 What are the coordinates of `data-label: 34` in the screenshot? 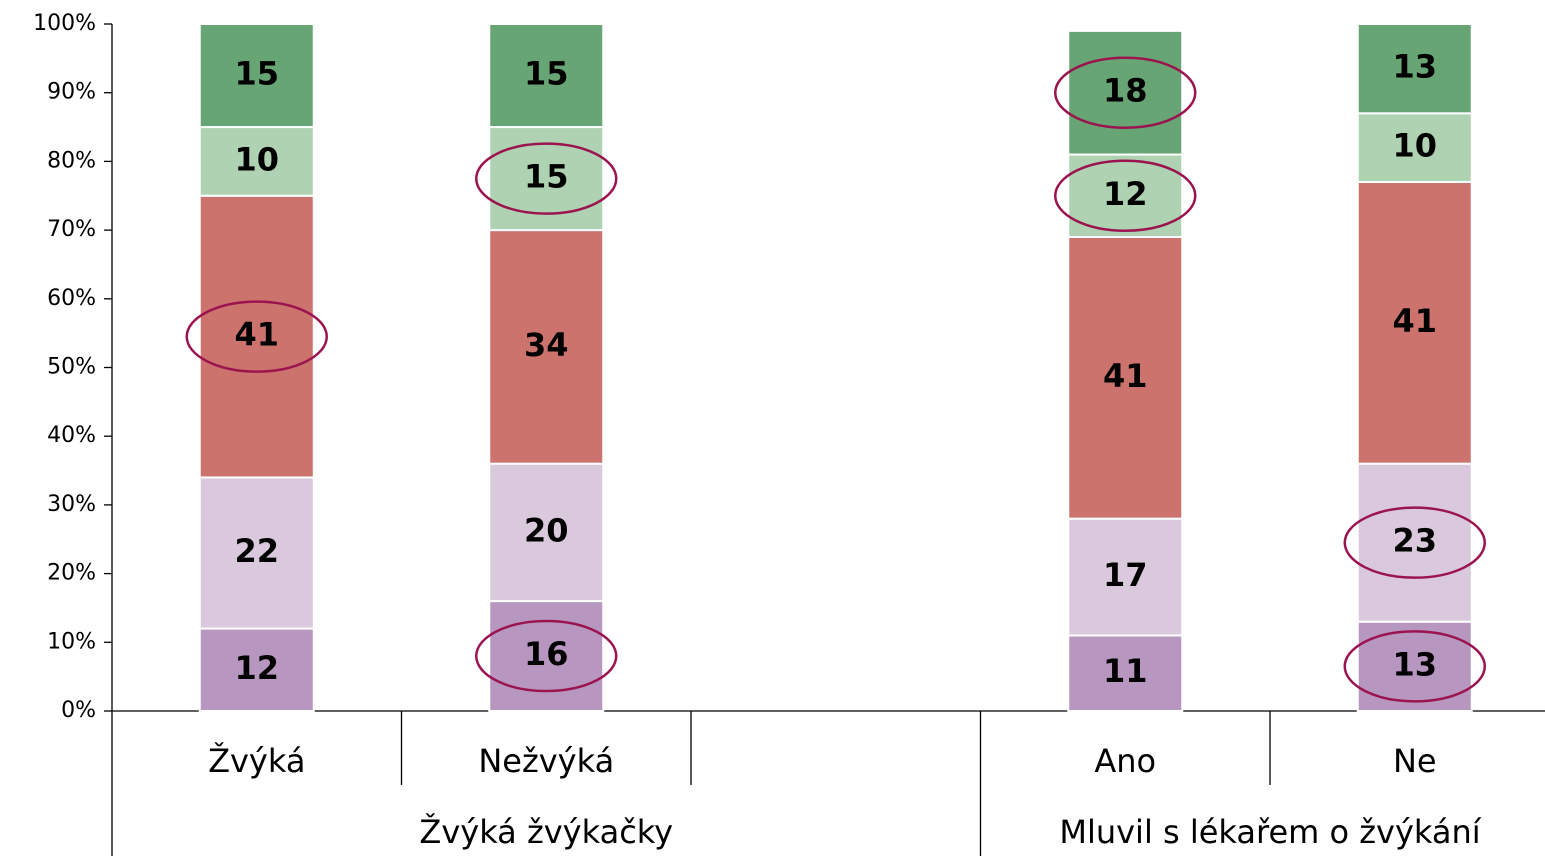 It's located at (546, 345).